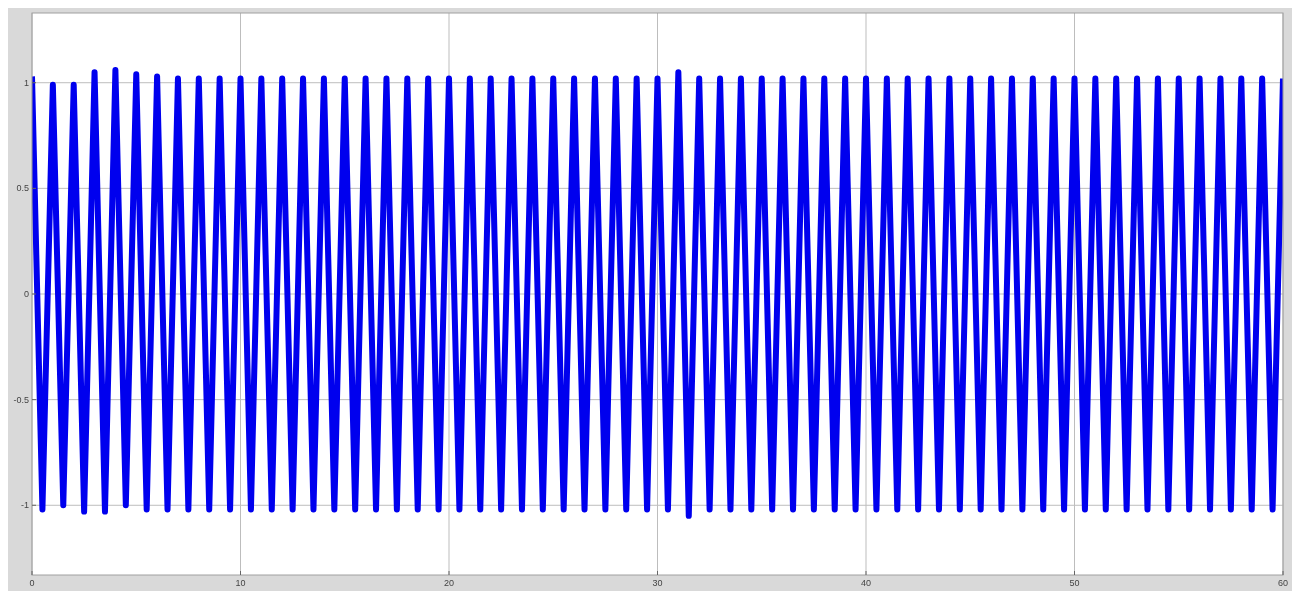 The width and height of the screenshot is (1300, 591). I want to click on x-tick-label: 60, so click(1283, 583).